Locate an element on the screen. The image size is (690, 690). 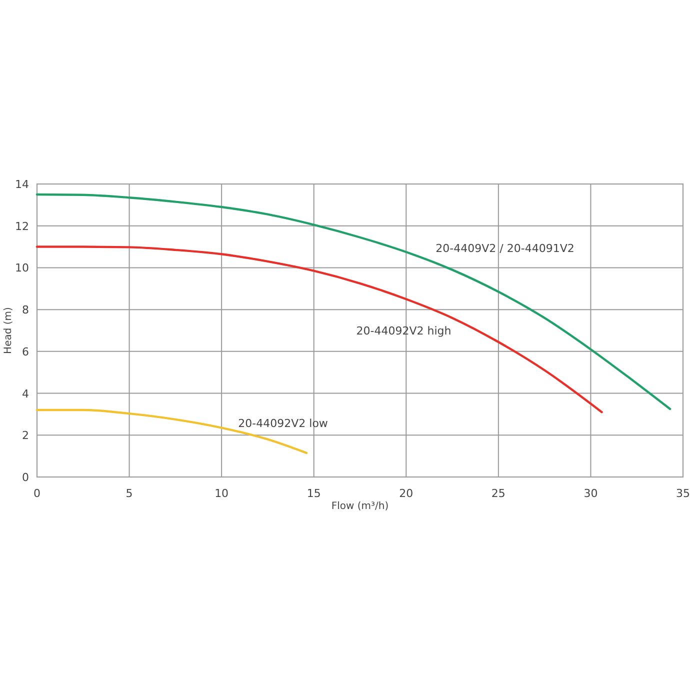
y-tick-label: 6 is located at coordinates (25, 351).